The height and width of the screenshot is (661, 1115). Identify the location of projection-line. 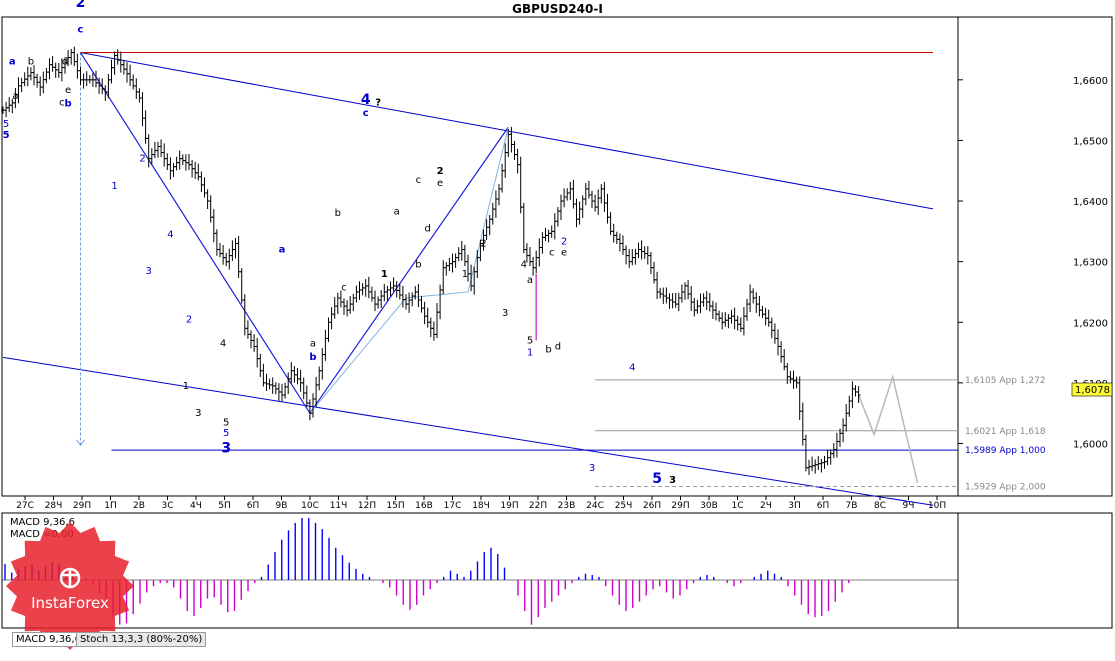
(888, 429).